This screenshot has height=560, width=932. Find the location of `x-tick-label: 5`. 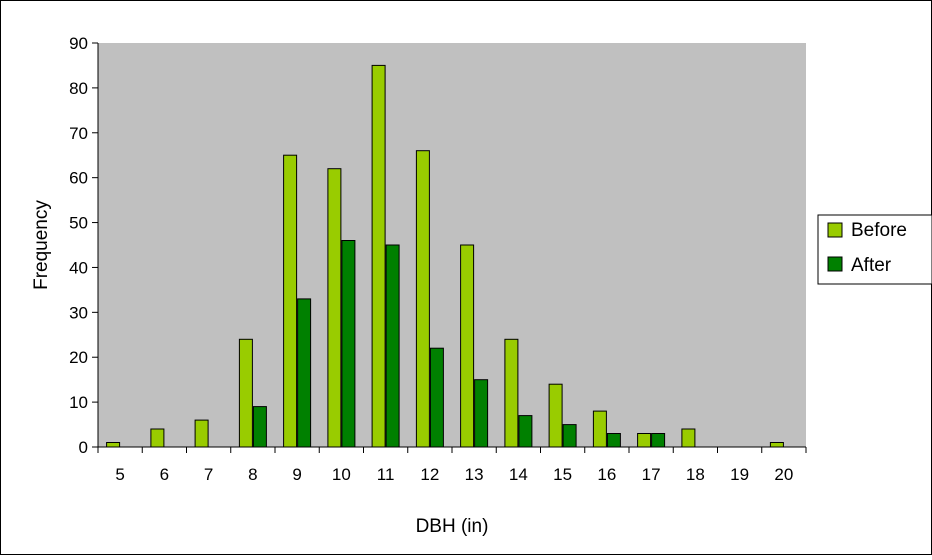

x-tick-label: 5 is located at coordinates (119, 474).